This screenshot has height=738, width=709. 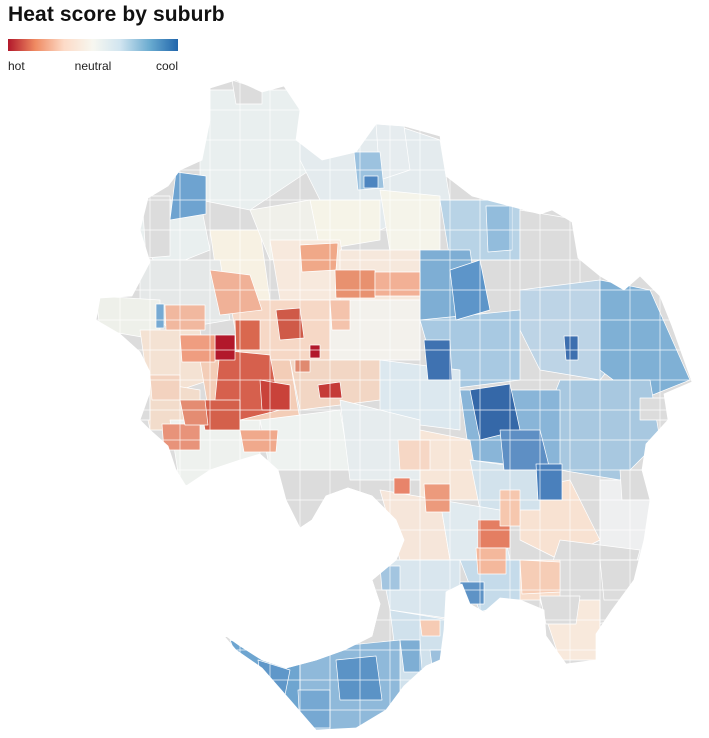 I want to click on color-legend: hot neutral cool, so click(x=93, y=56).